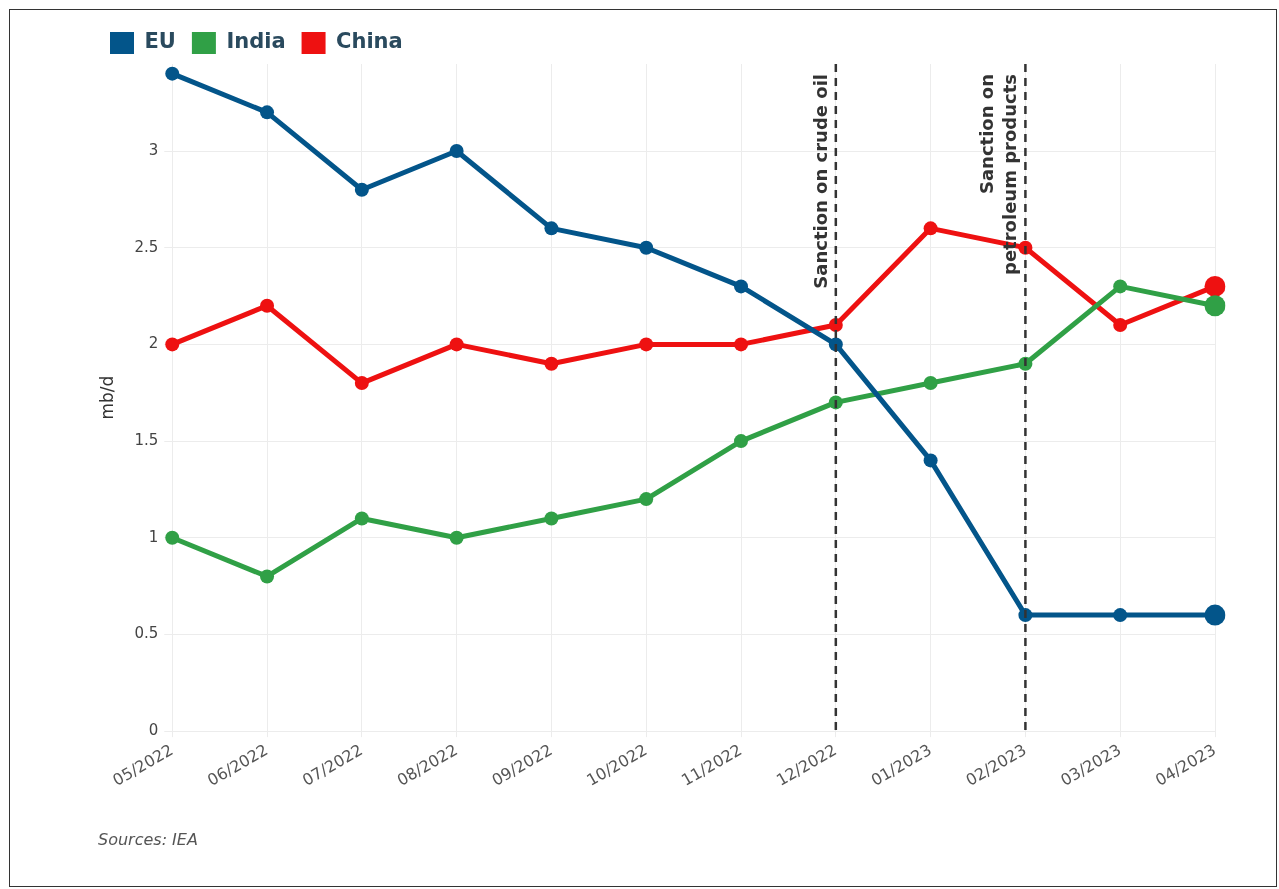  Describe the element at coordinates (160, 41) in the screenshot. I see `legend-label: EU` at that location.